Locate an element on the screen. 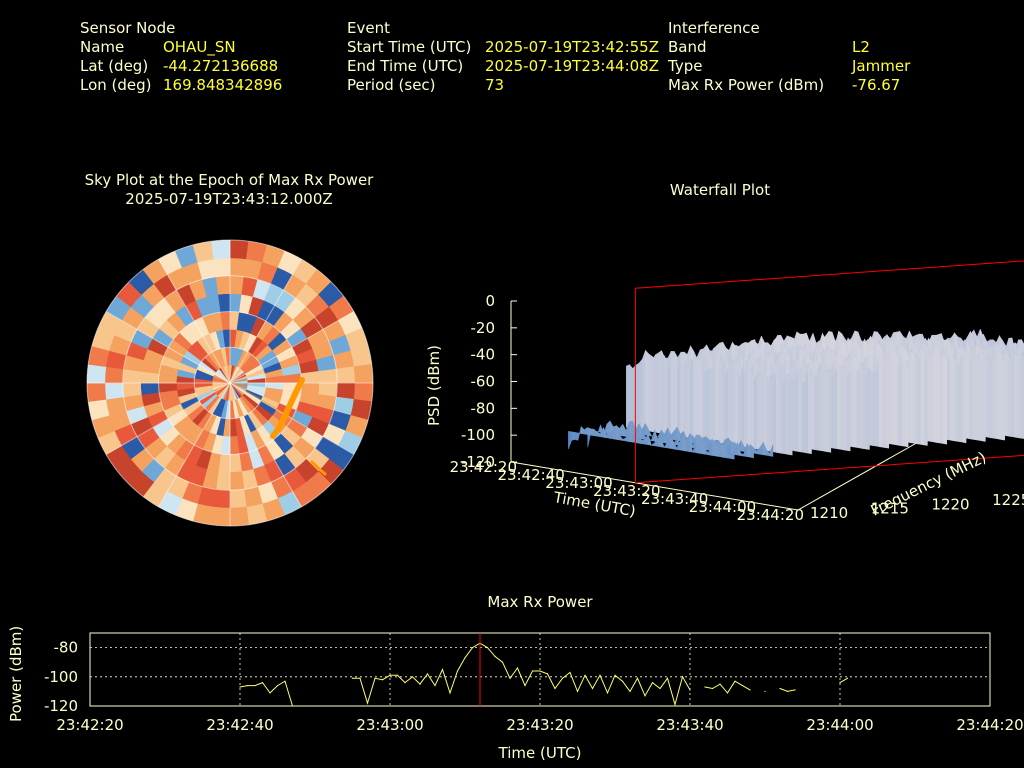 The width and height of the screenshot is (1024, 768). sensor-name-label: Name is located at coordinates (102, 47).